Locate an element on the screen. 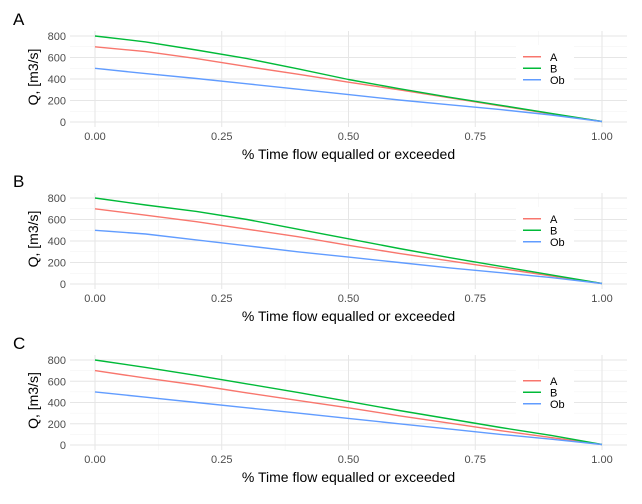 The height and width of the screenshot is (504, 642). panel-tag: A is located at coordinates (19, 19).